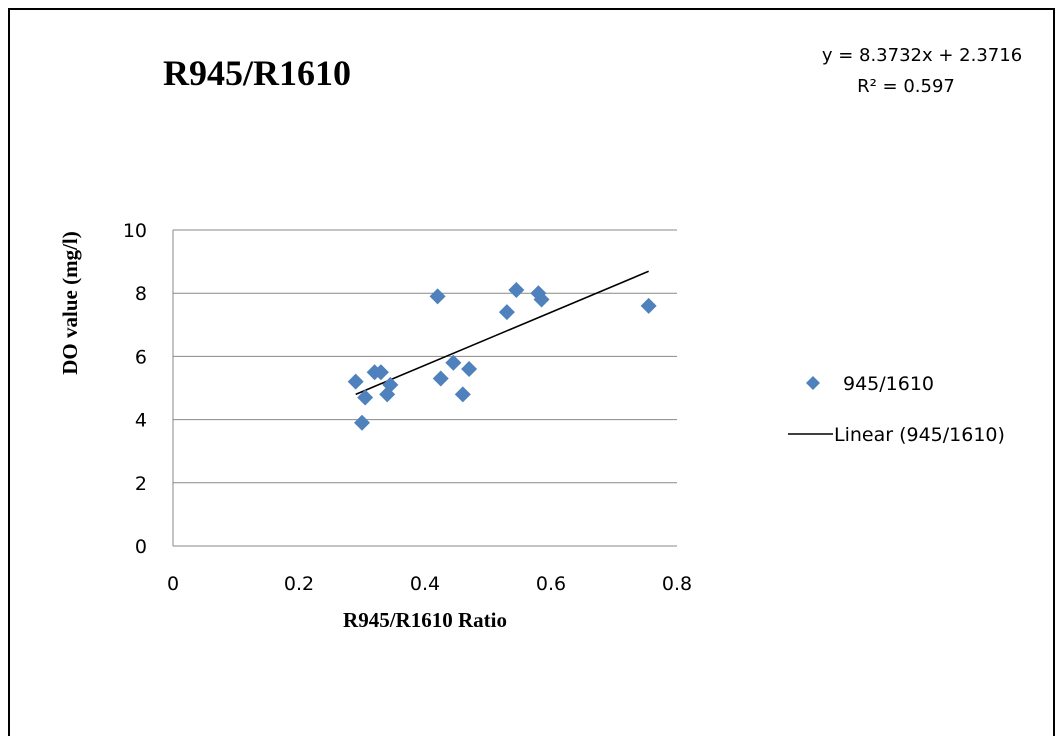 Image resolution: width=1055 pixels, height=736 pixels. What do you see at coordinates (888, 384) in the screenshot?
I see `legend-label-series: 945/1610` at bounding box center [888, 384].